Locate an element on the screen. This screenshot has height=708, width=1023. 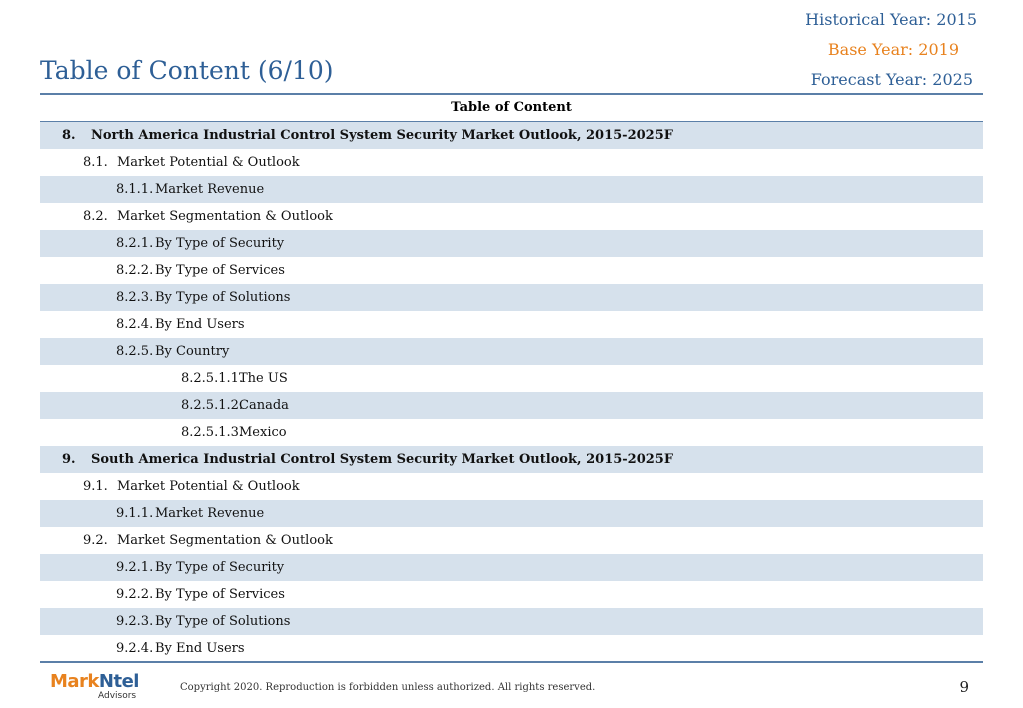
toc-row-text: The US is located at coordinates (263, 378).